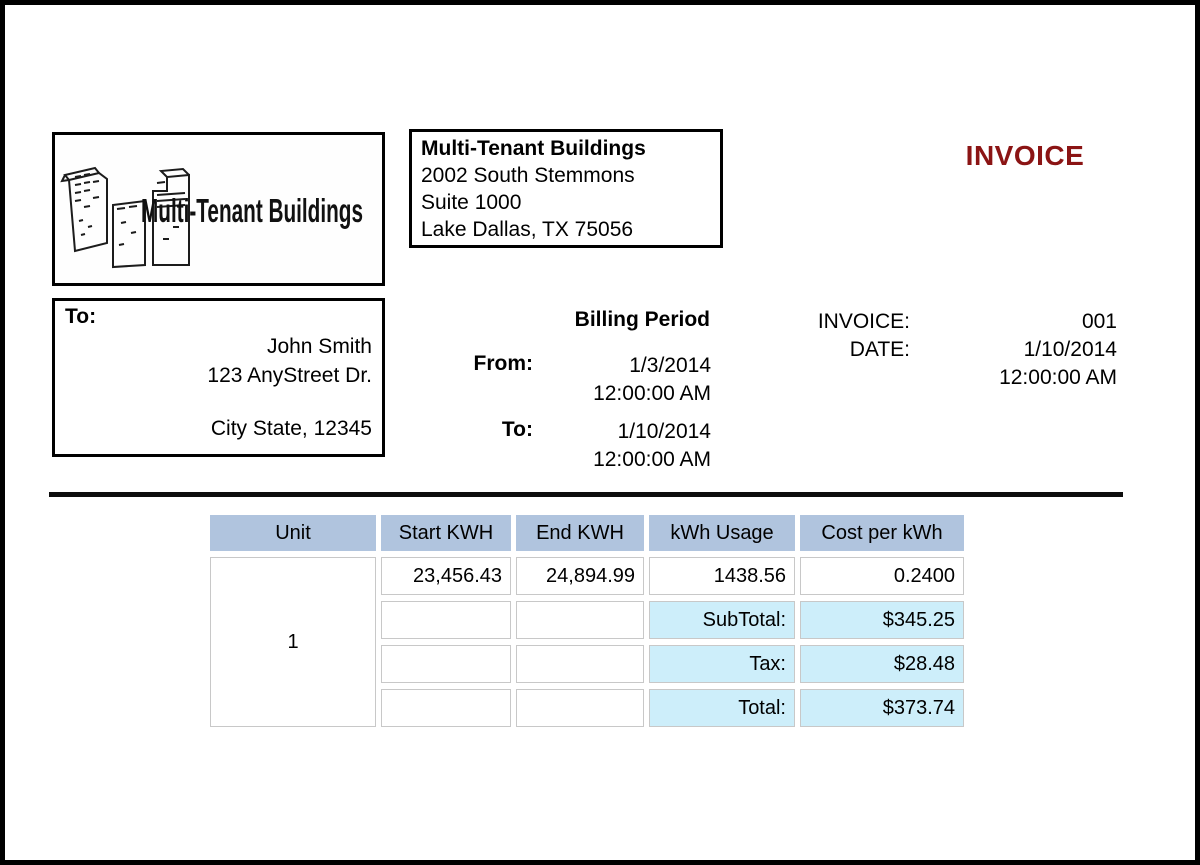  What do you see at coordinates (652, 393) in the screenshot?
I see `billing-from-time: 12:00:00 AM` at bounding box center [652, 393].